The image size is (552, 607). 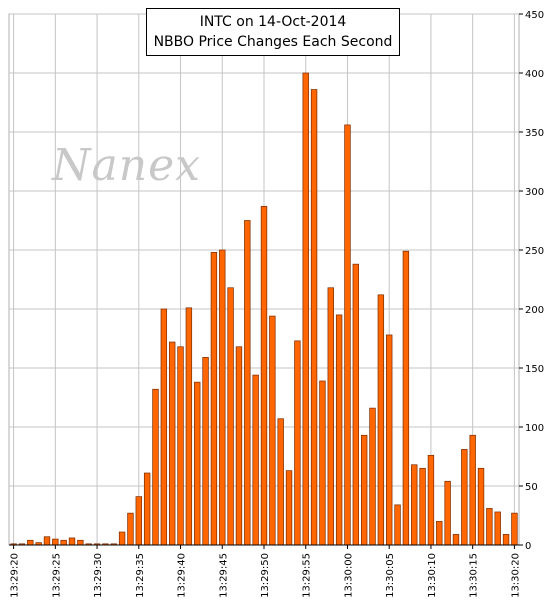 I want to click on bar-13:30:17, so click(x=489, y=527).